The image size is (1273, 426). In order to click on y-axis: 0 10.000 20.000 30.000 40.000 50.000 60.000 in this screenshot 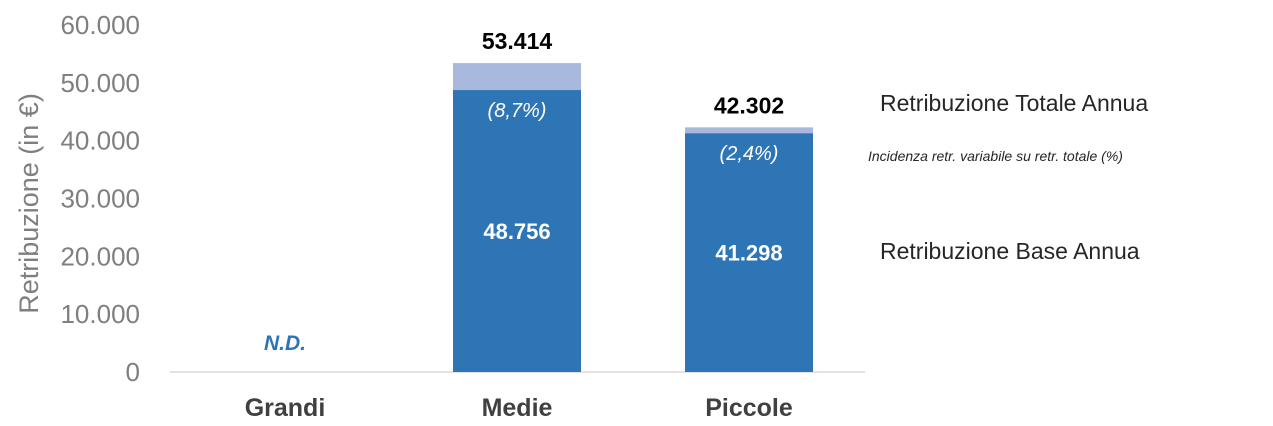, I will do `click(100, 198)`.